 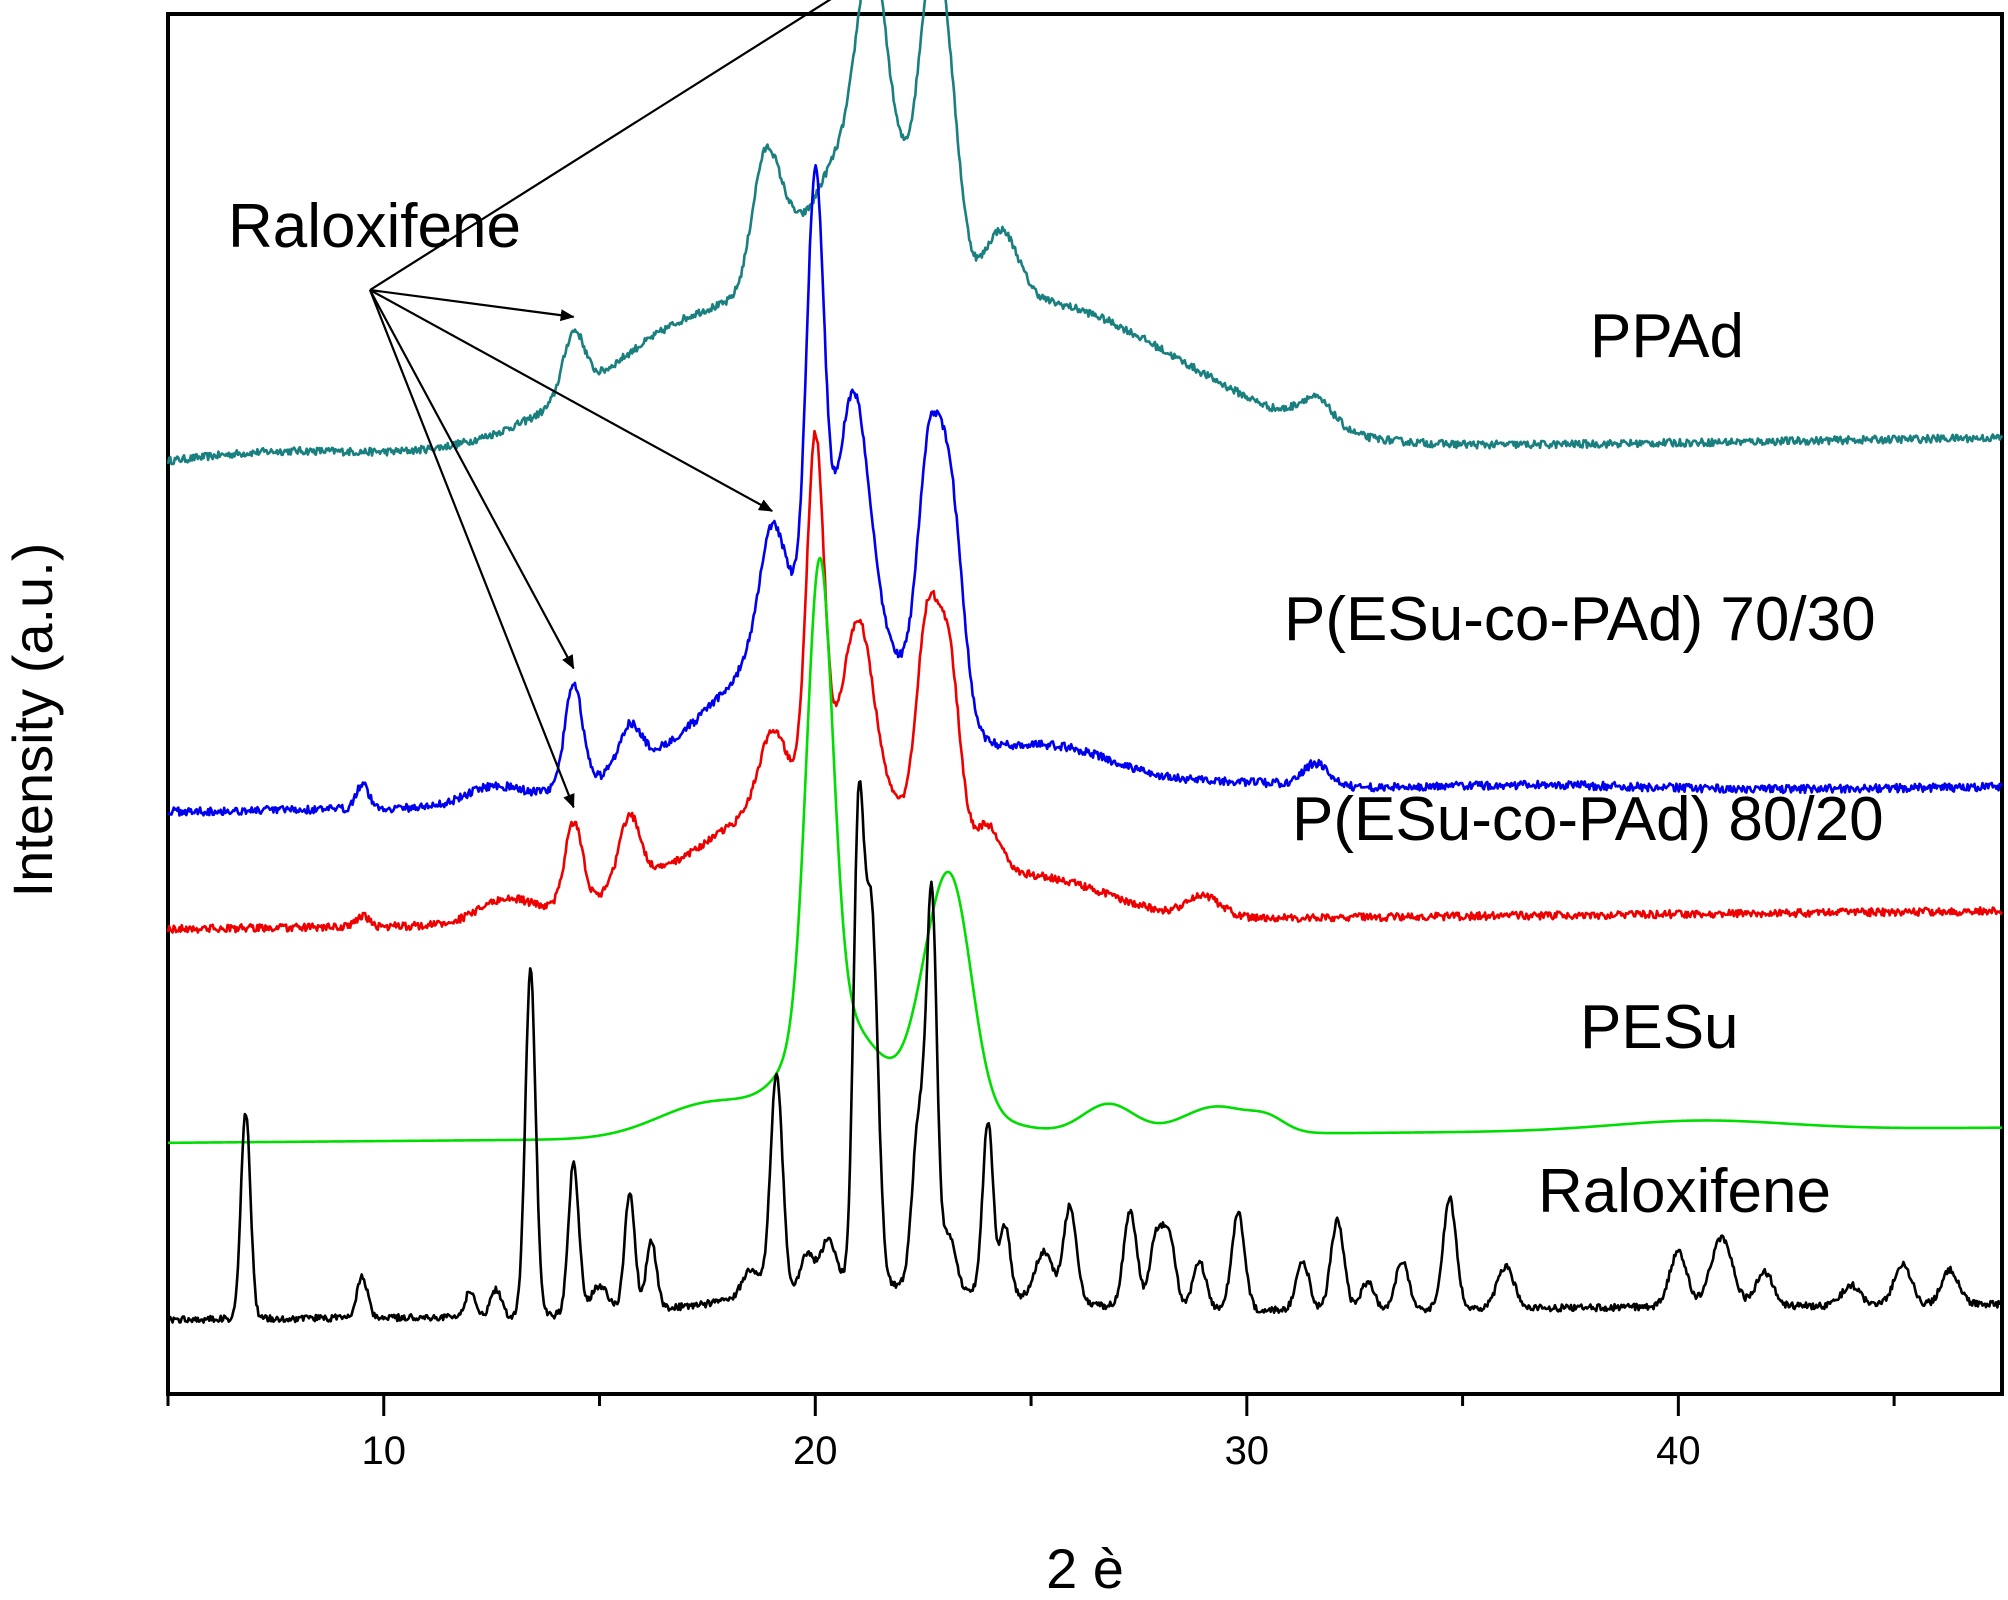 I want to click on x-tick-label: 30, so click(x=1247, y=1451).